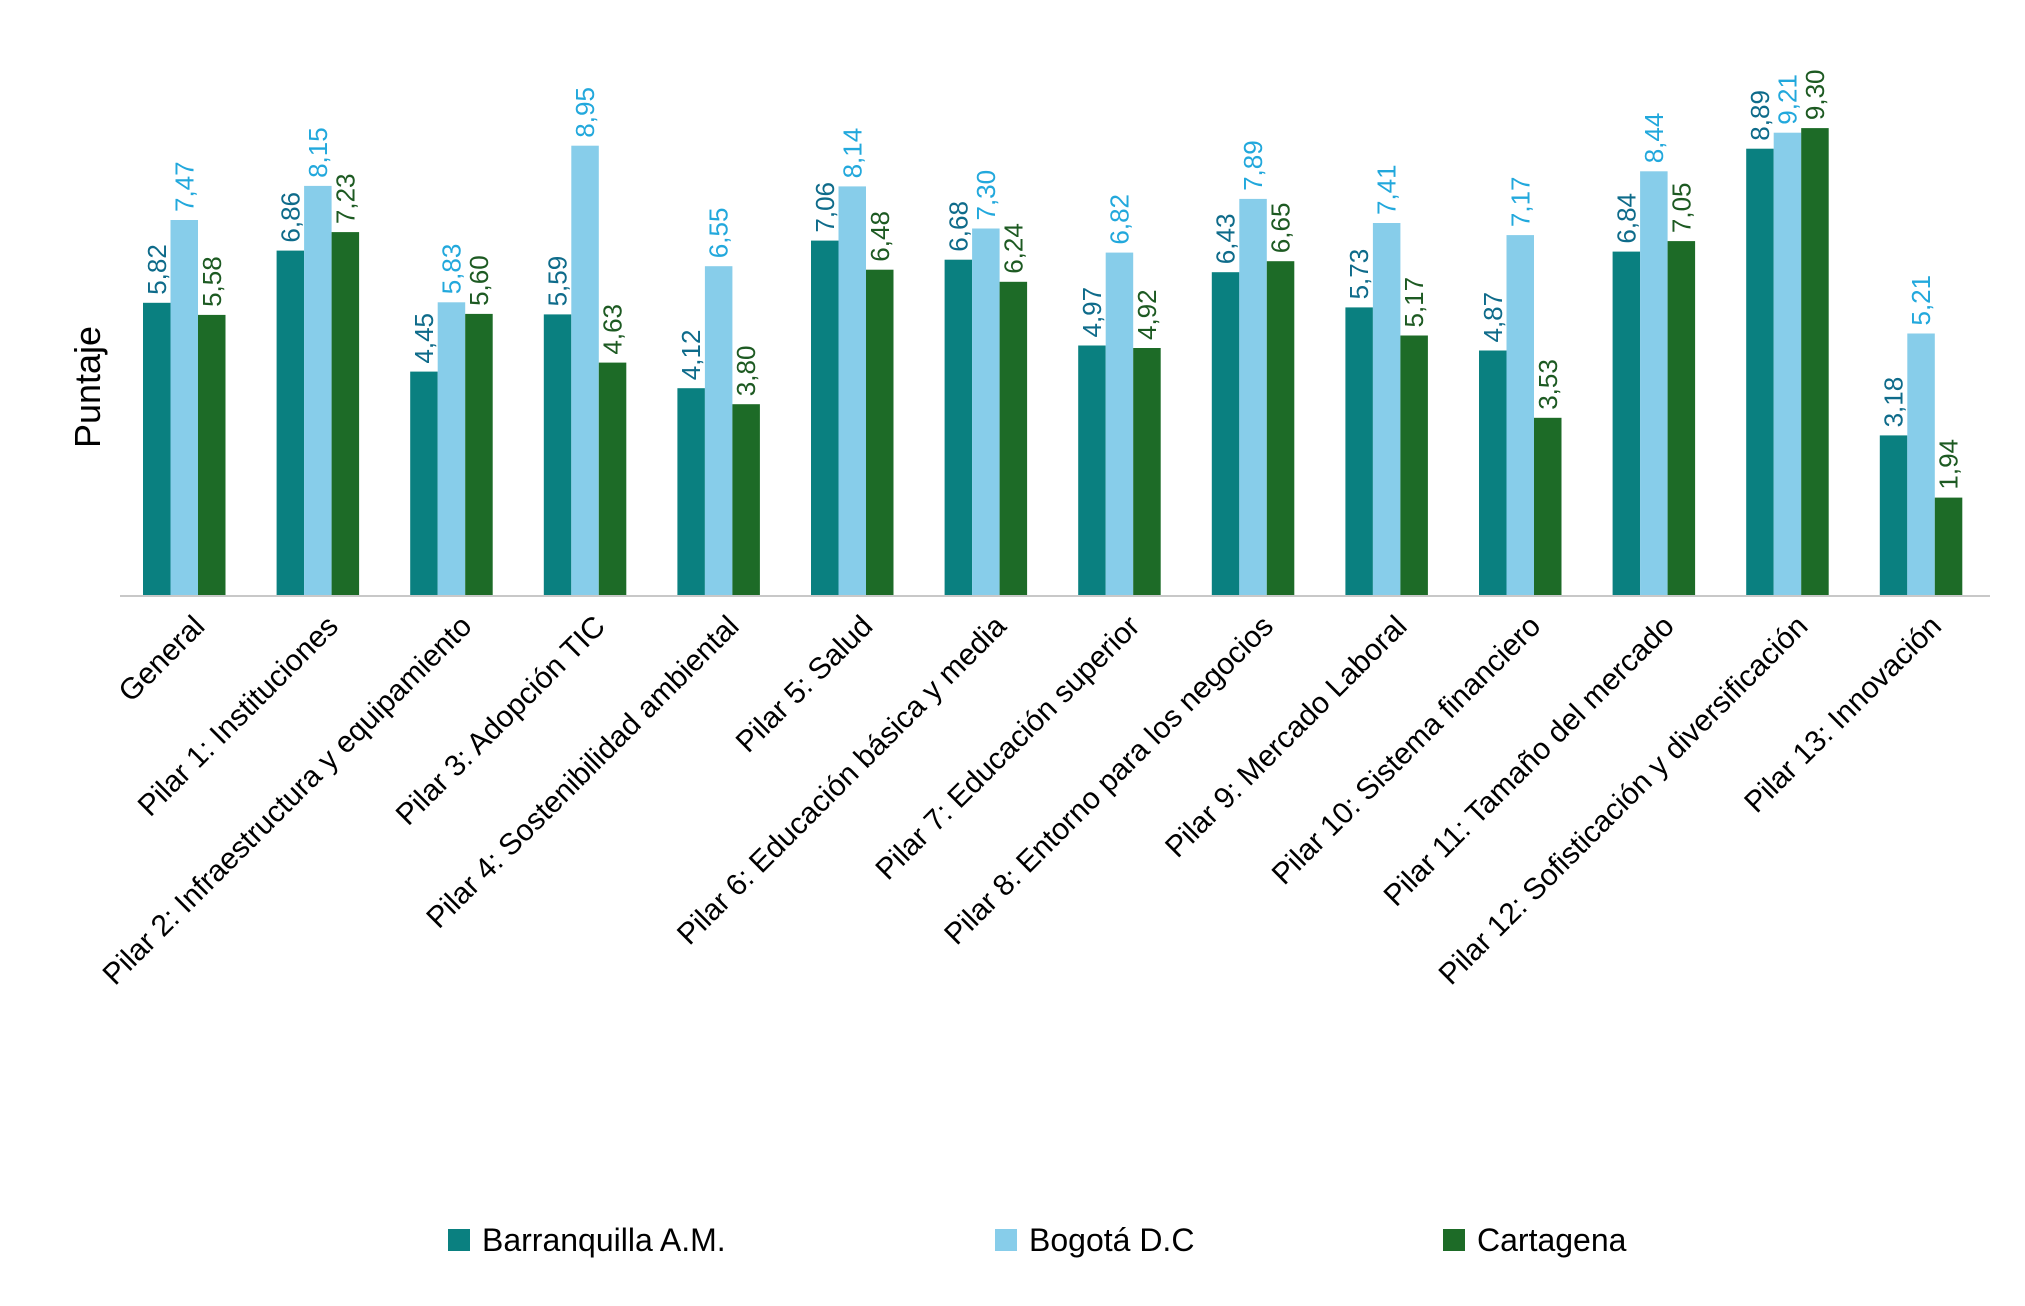 This screenshot has height=1306, width=2025. Describe the element at coordinates (805, 685) in the screenshot. I see `x-tick-label: Pilar 5: Salud` at that location.